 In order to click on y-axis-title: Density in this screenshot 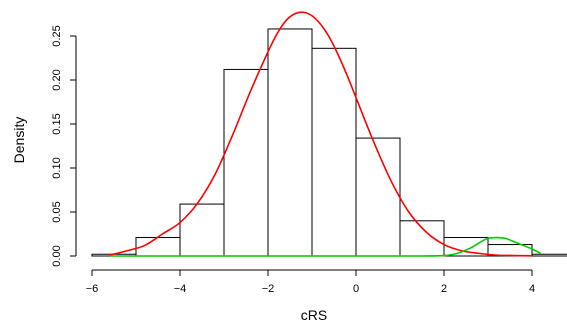, I will do `click(19, 140)`.